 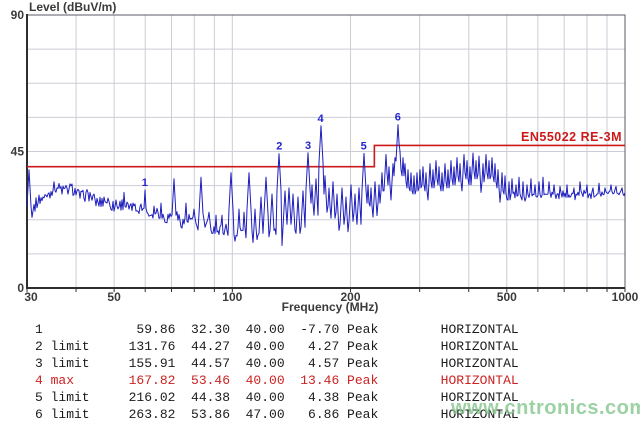 I want to click on marker-label: 5, so click(x=364, y=146).